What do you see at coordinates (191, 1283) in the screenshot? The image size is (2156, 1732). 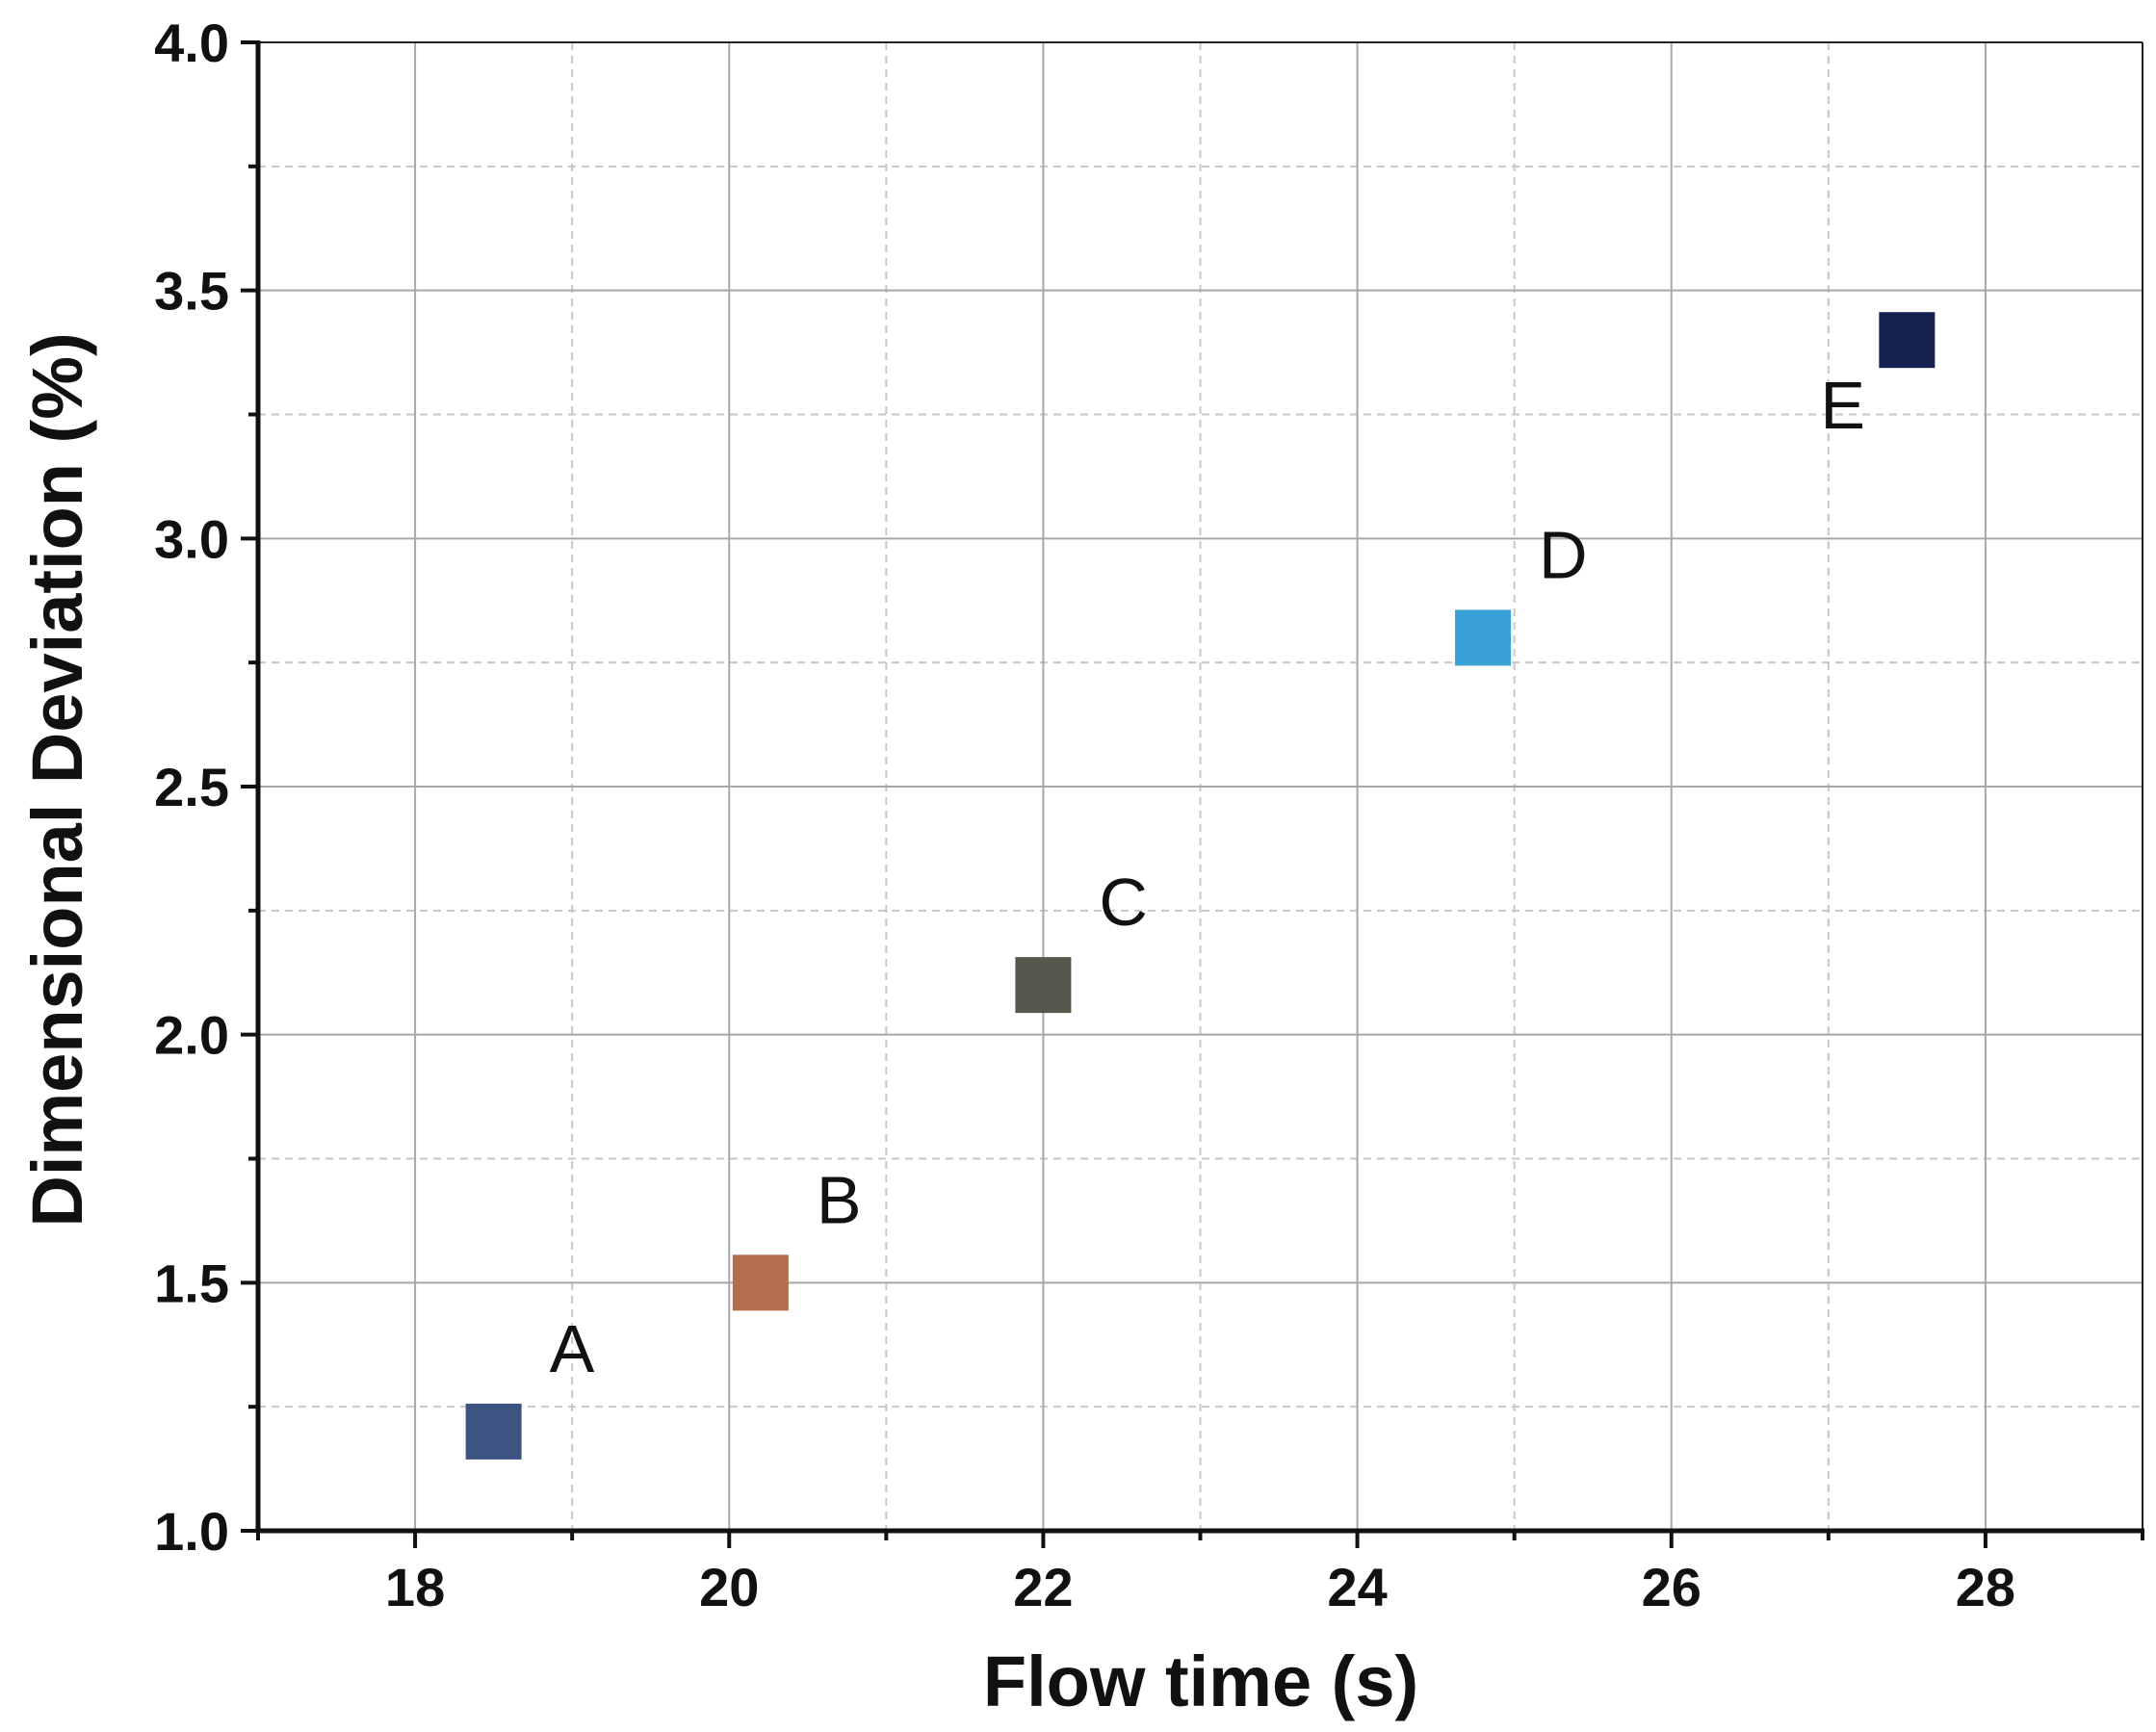 I see `y-tick-label: 1.5` at bounding box center [191, 1283].